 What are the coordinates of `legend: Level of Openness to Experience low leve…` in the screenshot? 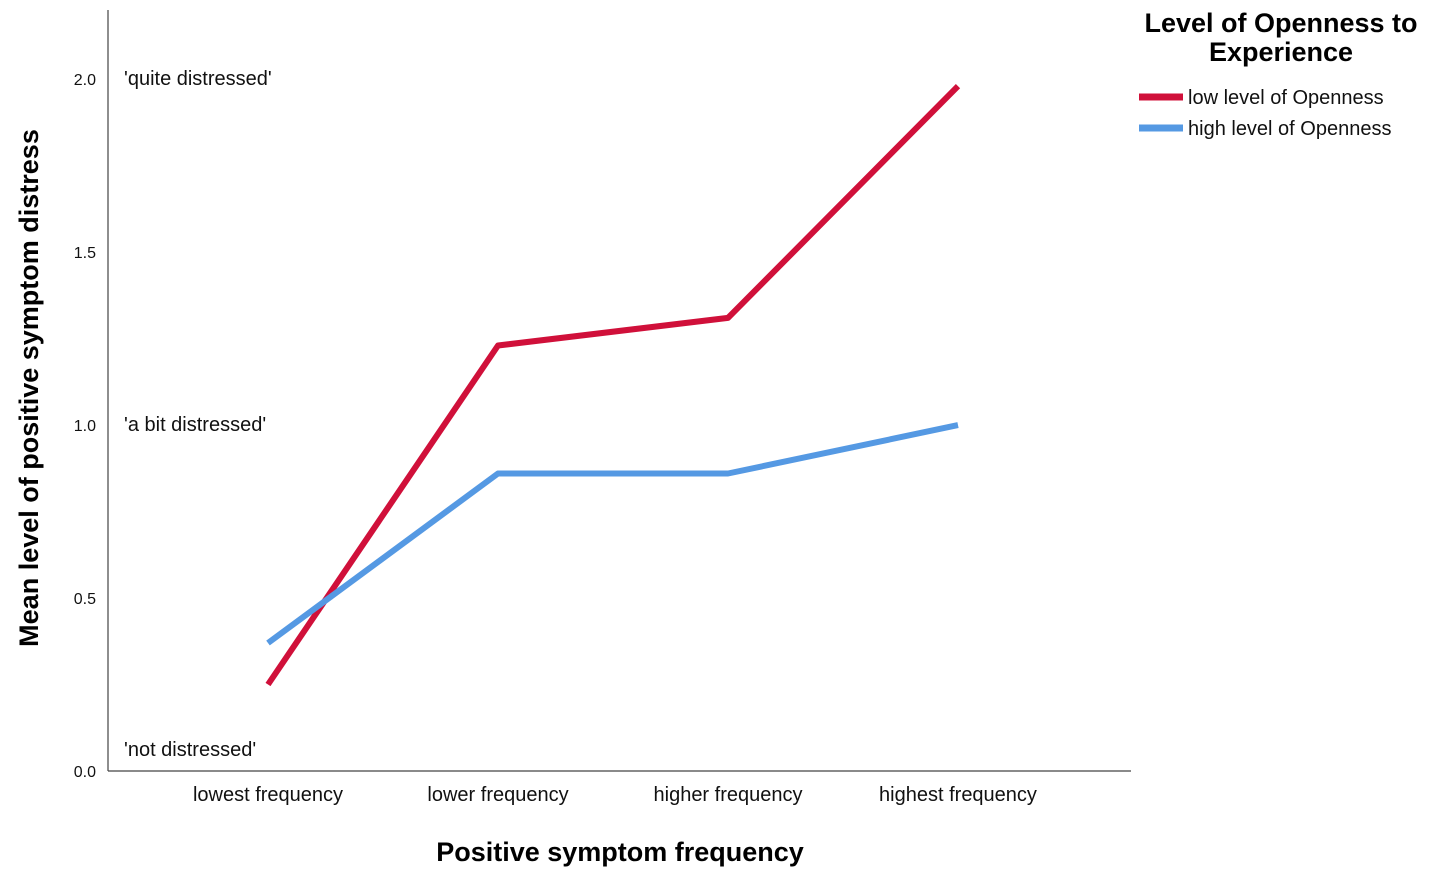 It's located at (1278, 74).